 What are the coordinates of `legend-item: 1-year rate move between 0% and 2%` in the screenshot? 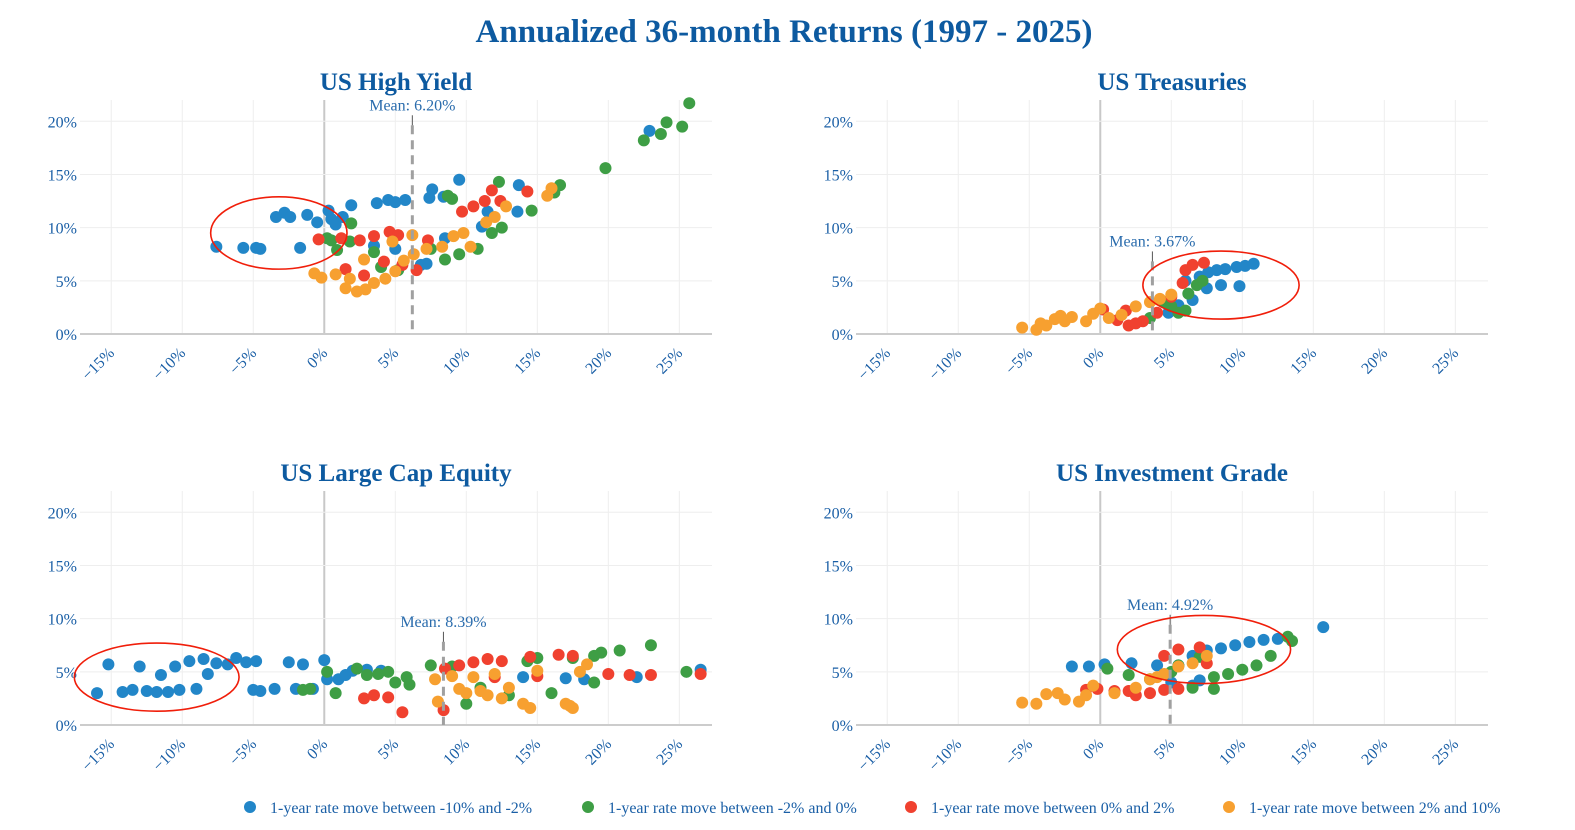 It's located at (1039, 808).